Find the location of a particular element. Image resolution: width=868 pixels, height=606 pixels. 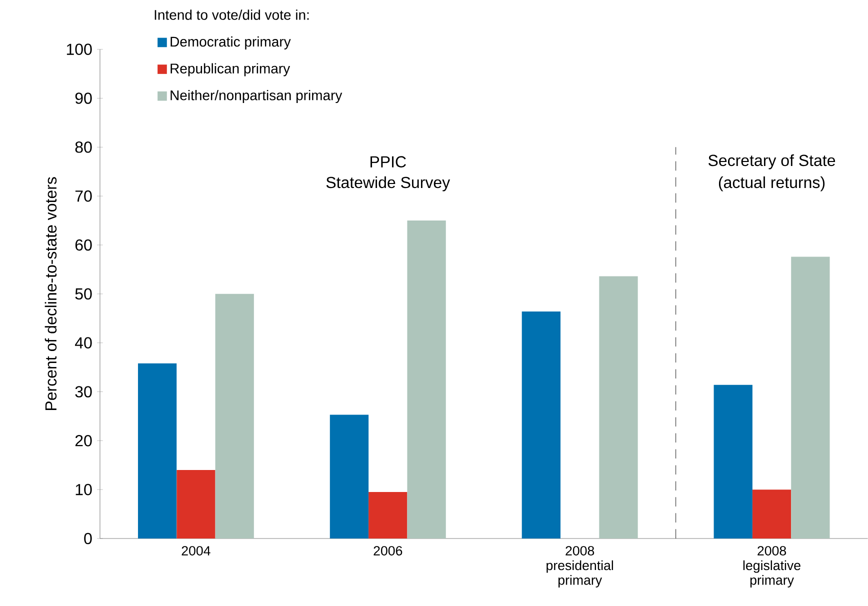

y-axis-title: Percent of decline-to-state voters is located at coordinates (50, 293).